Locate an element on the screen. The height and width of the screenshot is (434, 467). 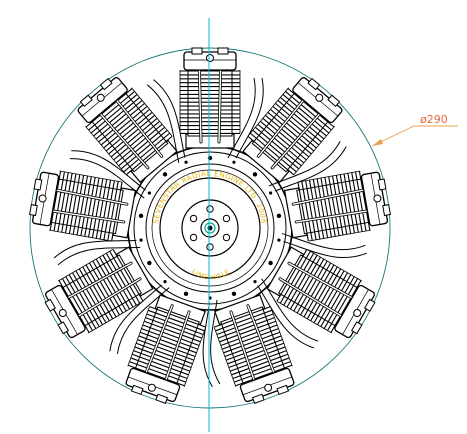
diameter-label: ø290 is located at coordinates (434, 119).